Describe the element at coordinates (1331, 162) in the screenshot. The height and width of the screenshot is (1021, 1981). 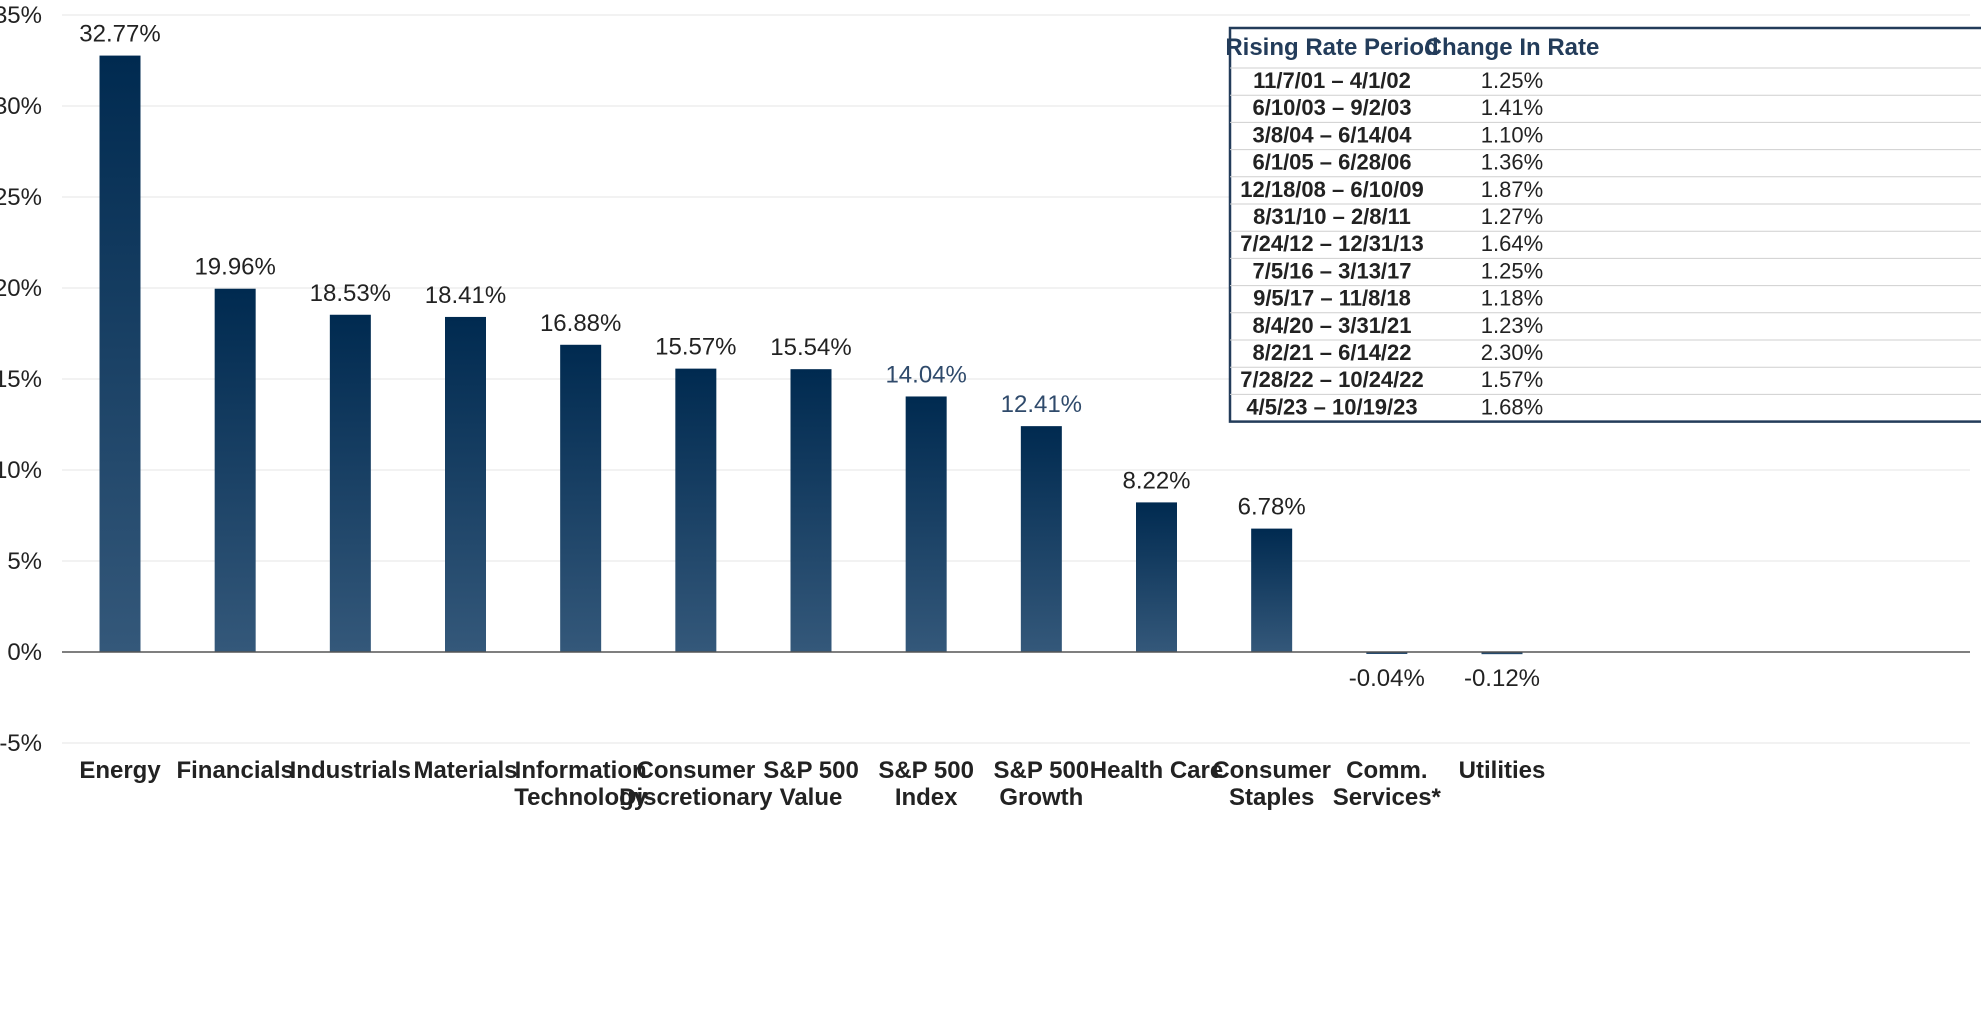
I see `table-cell-period: 6/1/05 – 6/28/06` at that location.